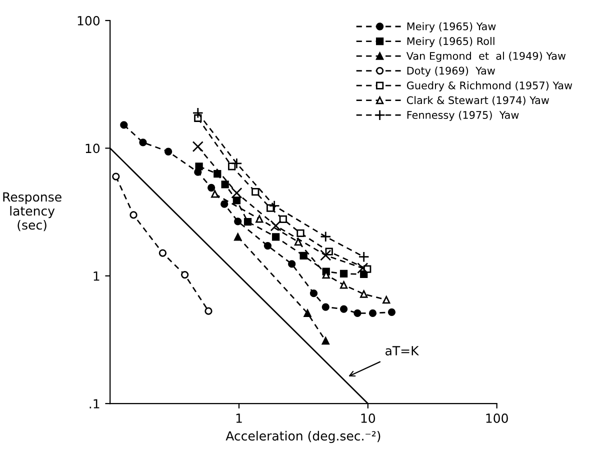 This screenshot has width=595, height=456. What do you see at coordinates (451, 71) in the screenshot?
I see `legend-label: Doty (1969) Yaw` at bounding box center [451, 71].